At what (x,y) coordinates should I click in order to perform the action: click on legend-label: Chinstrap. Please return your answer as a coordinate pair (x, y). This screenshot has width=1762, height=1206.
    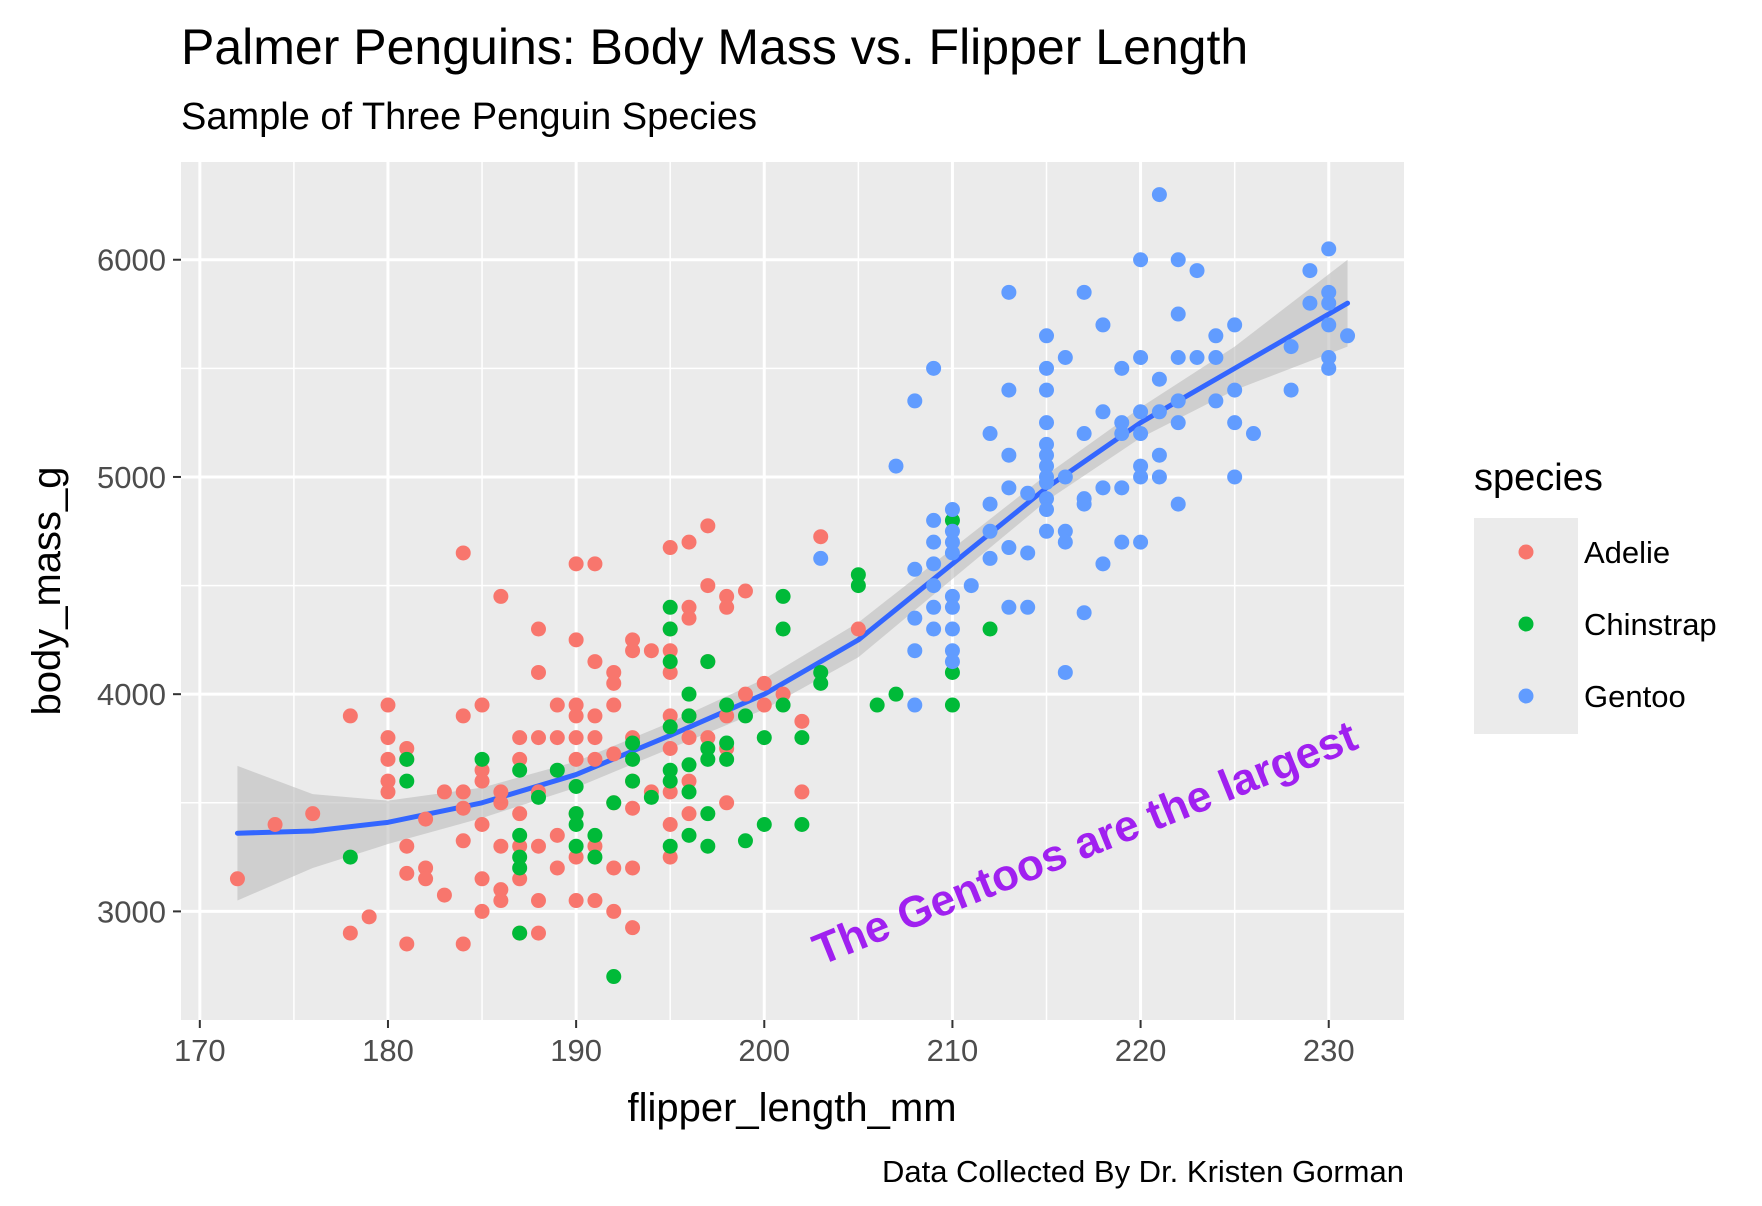
    Looking at the image, I should click on (1650, 624).